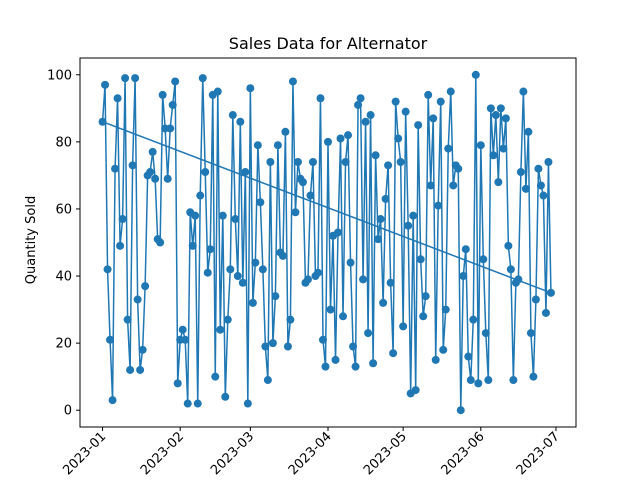 This screenshot has height=480, width=640. Describe the element at coordinates (63, 277) in the screenshot. I see `y-tick-label: 40` at that location.